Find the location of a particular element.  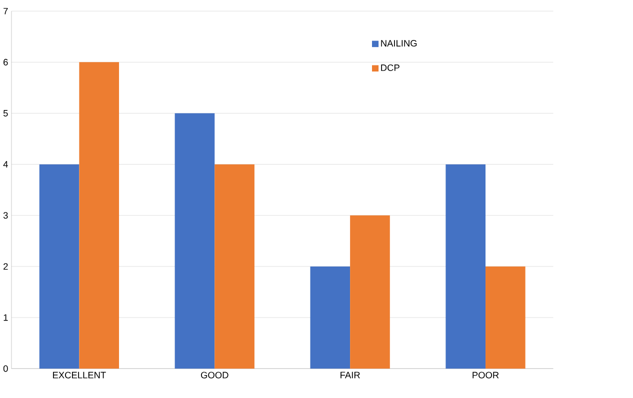

legend-label: DCP is located at coordinates (390, 67).